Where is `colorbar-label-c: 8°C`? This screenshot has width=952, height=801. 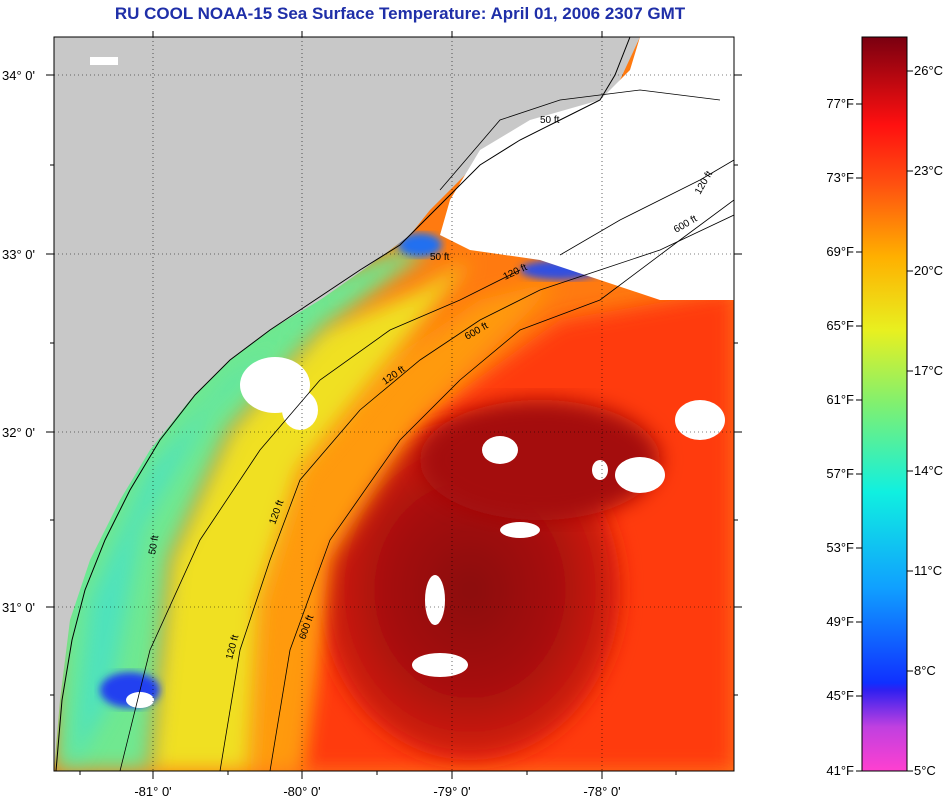
colorbar-label-c: 8°C is located at coordinates (925, 670).